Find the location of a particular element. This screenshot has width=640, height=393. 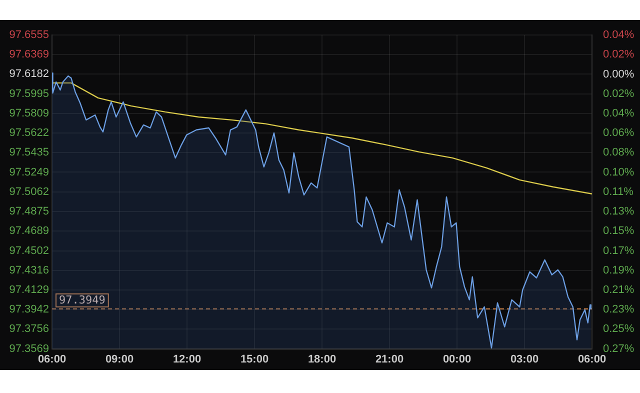

y-tick-label: 97.5995 is located at coordinates (29, 94).